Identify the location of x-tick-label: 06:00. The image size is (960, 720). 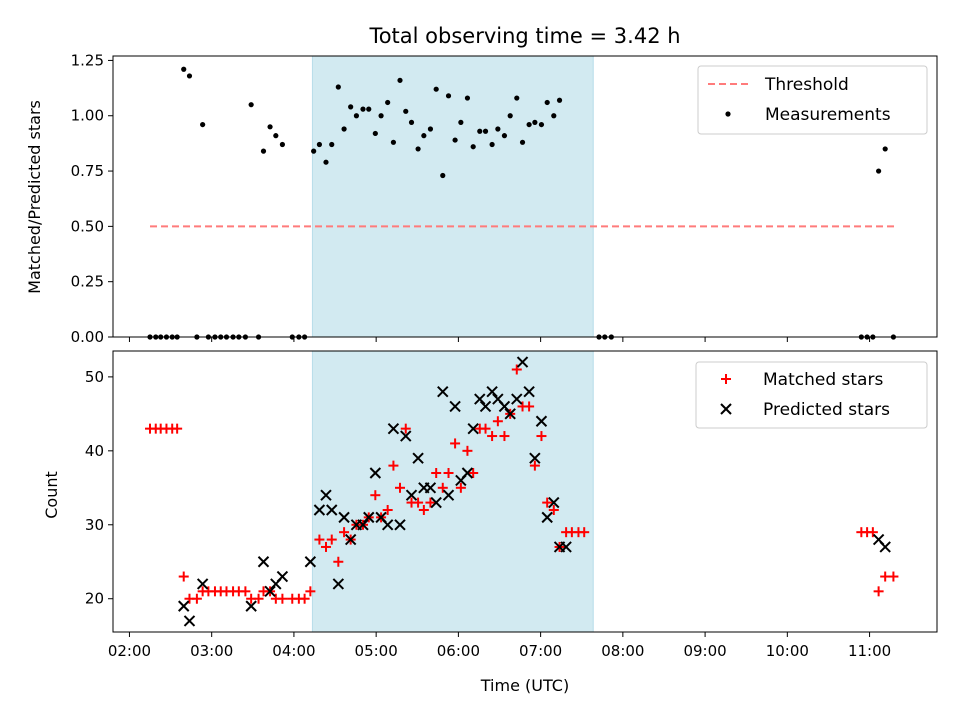
(458, 651).